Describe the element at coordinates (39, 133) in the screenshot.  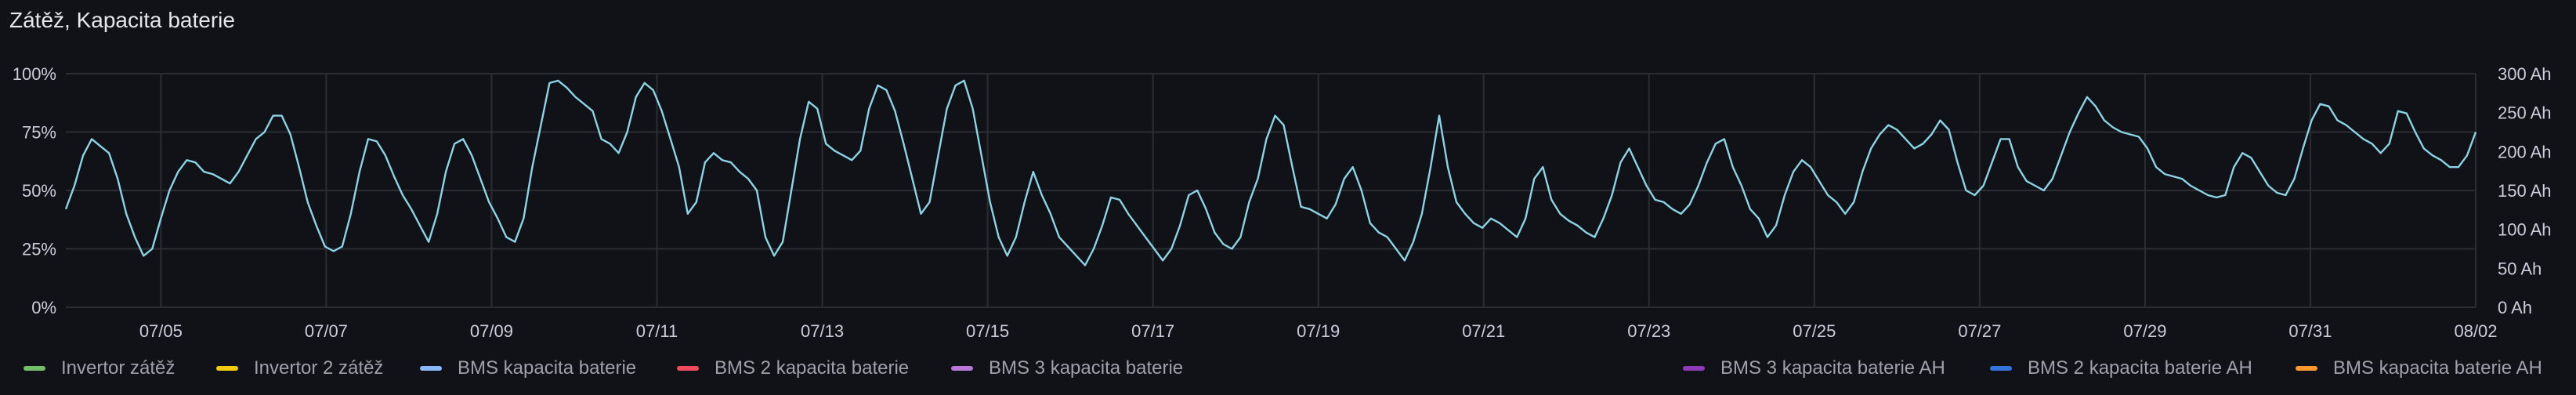
I see `y-left-tick-label: 75%` at that location.